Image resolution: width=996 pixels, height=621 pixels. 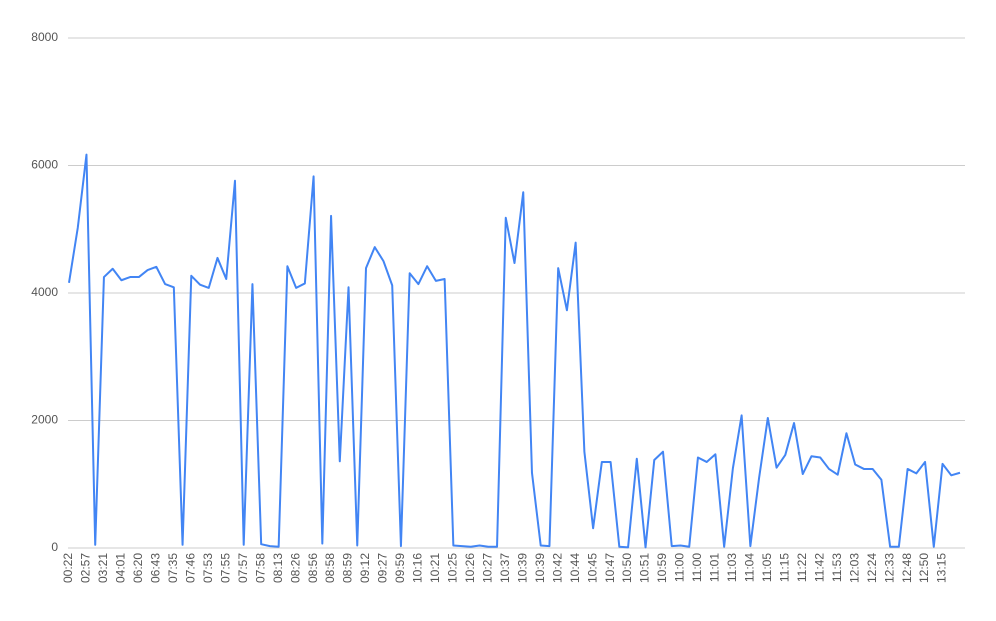 I want to click on x-tick-label: 10:27, so click(x=487, y=568).